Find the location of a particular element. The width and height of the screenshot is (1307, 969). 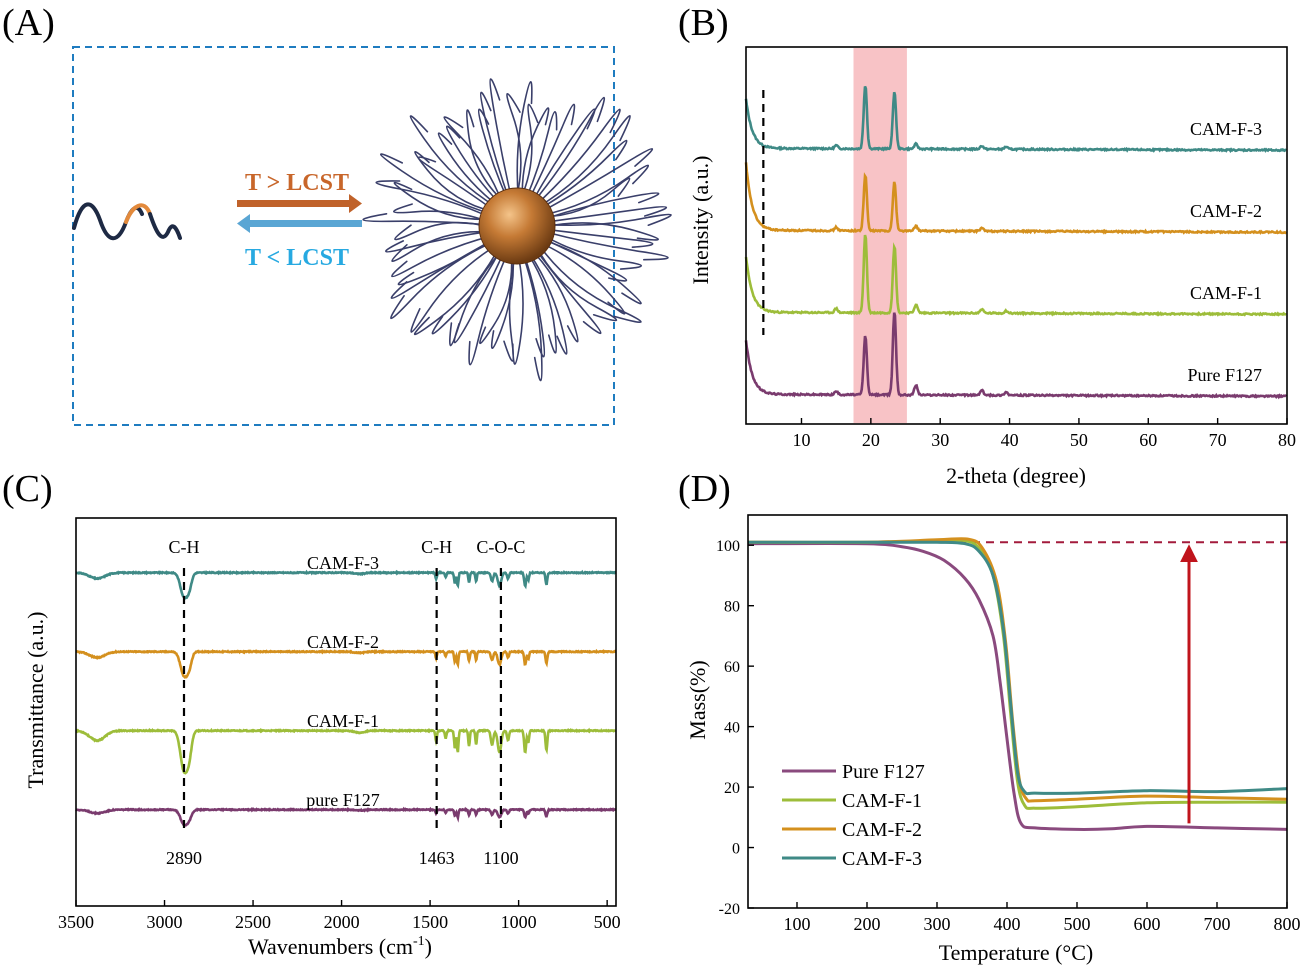

x-axis-ticks: 10 20 30 40 50 60 70 80 is located at coordinates (1044, 434).